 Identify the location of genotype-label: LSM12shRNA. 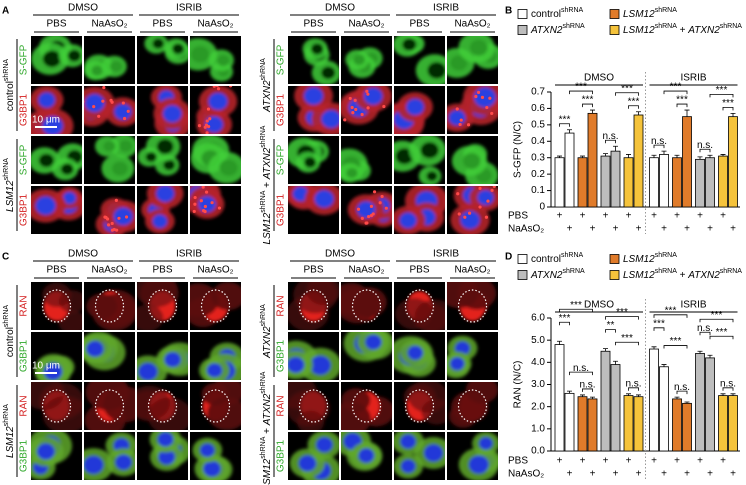
(9, 431).